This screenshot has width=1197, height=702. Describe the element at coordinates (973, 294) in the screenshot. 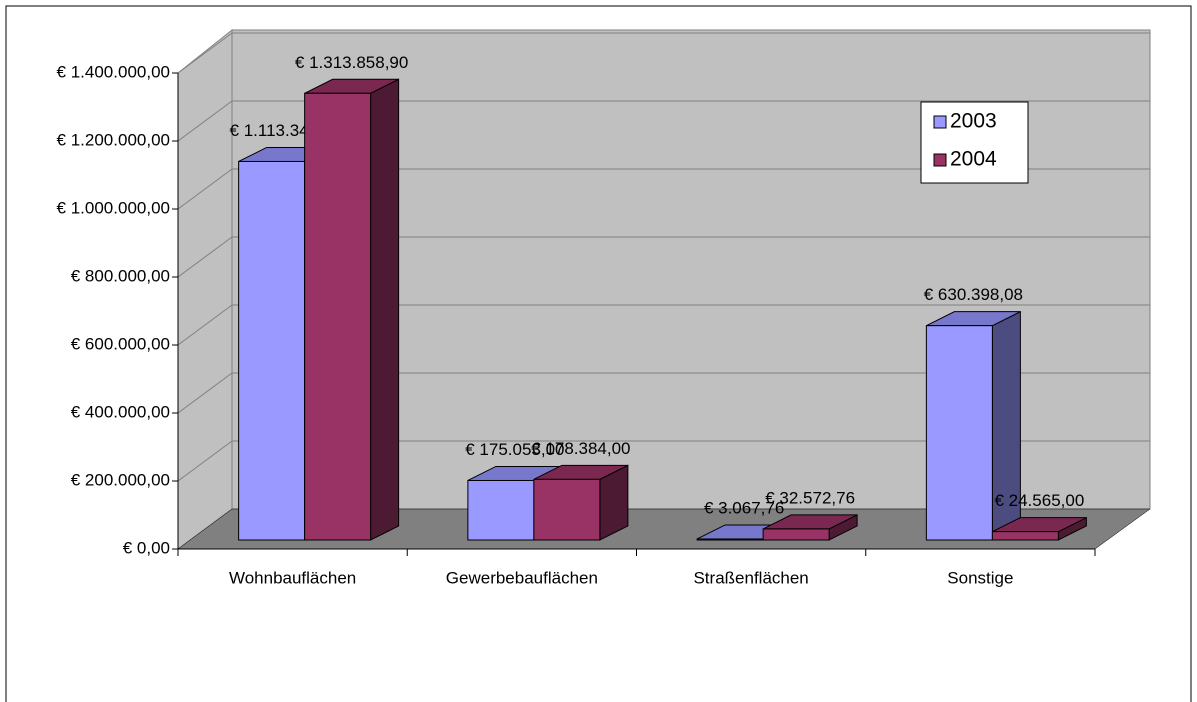

I see `data-label: € 630.398,08` at that location.